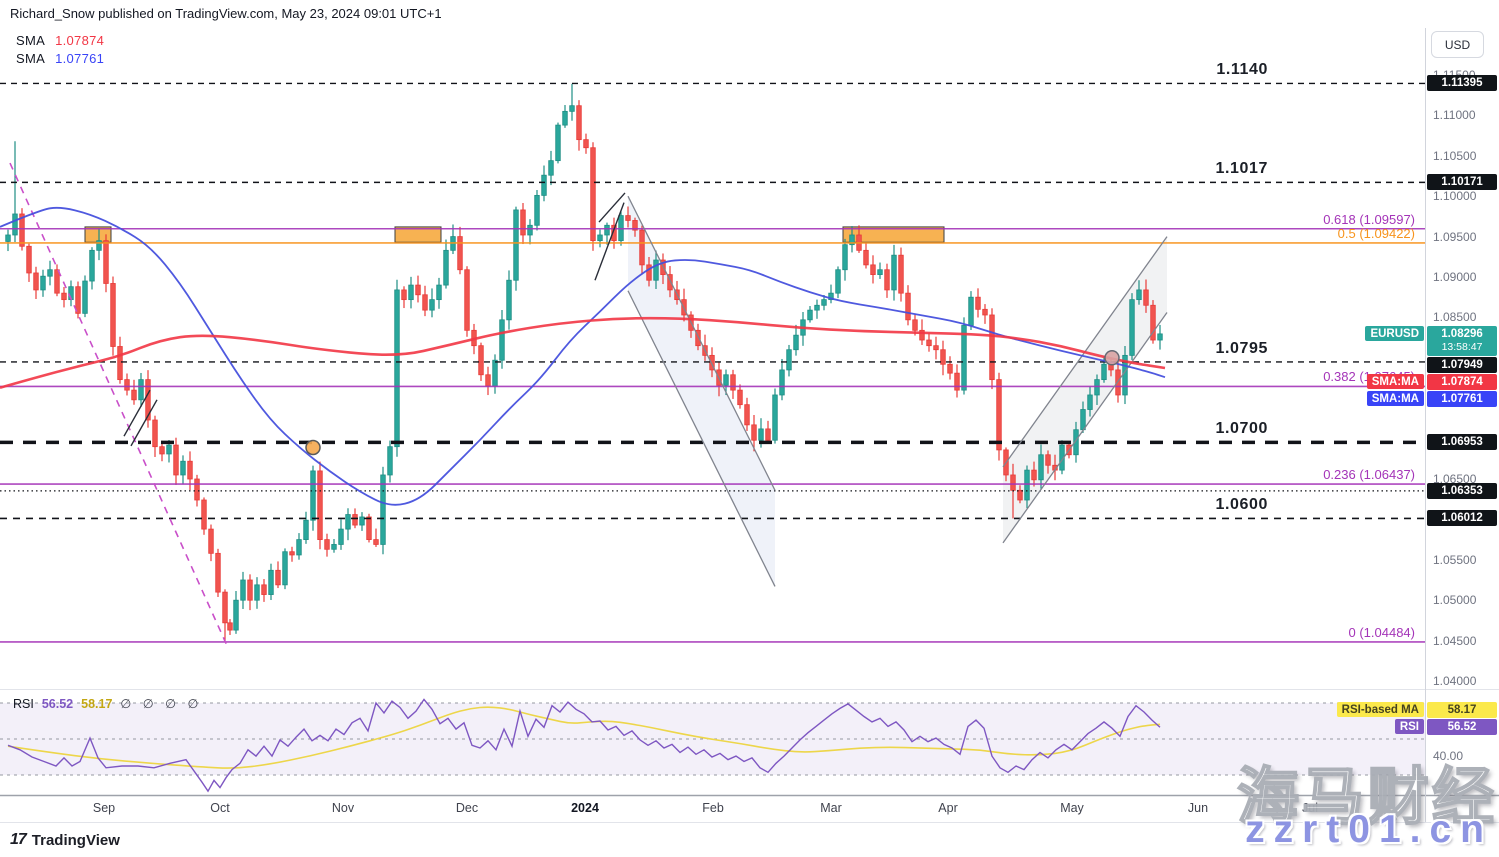 This screenshot has width=1499, height=857. I want to click on price-axis-badge: 1.07874, so click(1462, 382).